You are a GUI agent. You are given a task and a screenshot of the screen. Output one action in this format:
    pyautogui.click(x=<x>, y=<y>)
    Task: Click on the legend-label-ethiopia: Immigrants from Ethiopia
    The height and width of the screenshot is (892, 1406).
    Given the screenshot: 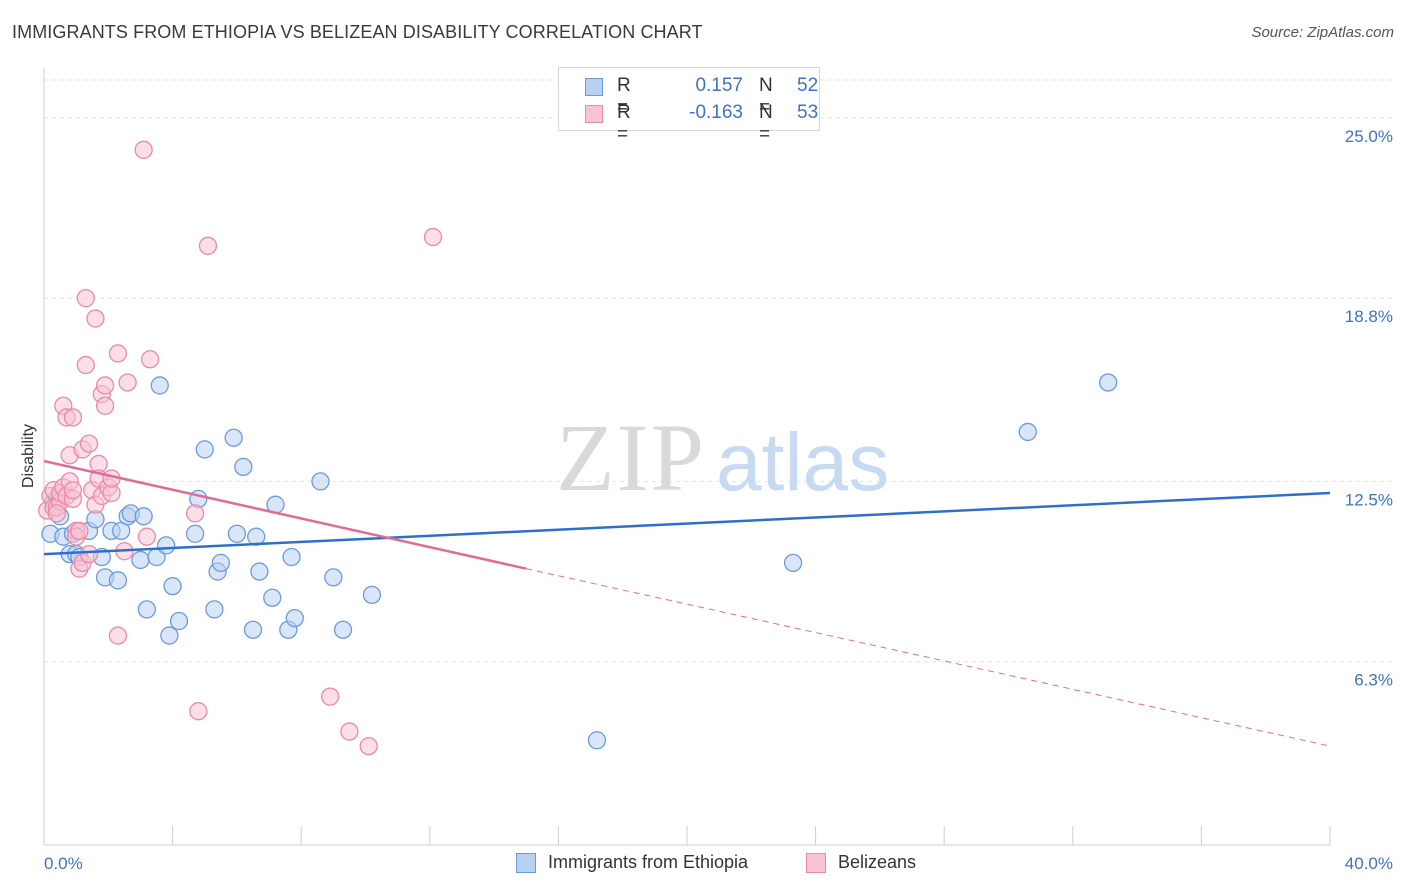 What is the action you would take?
    pyautogui.click(x=648, y=862)
    